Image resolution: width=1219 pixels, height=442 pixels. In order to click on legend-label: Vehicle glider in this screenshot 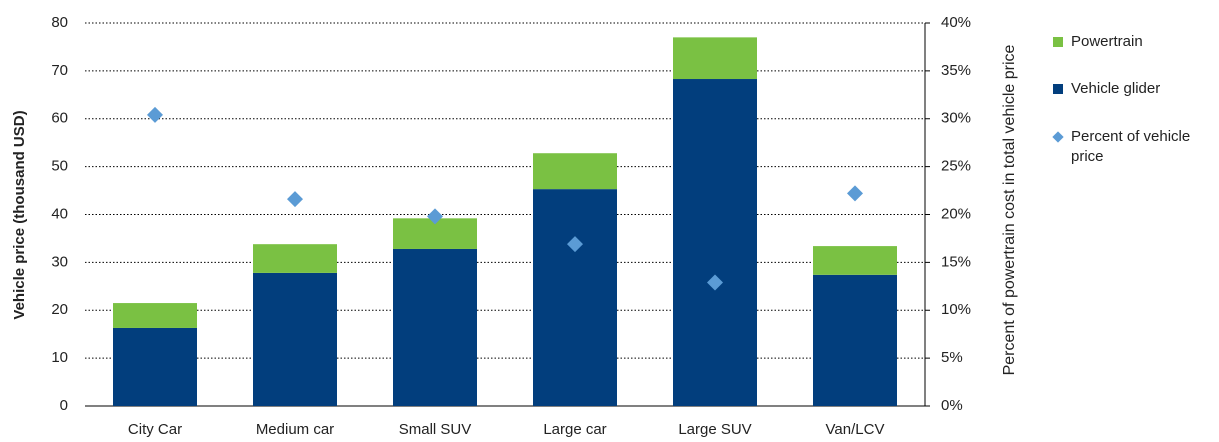, I will do `click(1116, 88)`.